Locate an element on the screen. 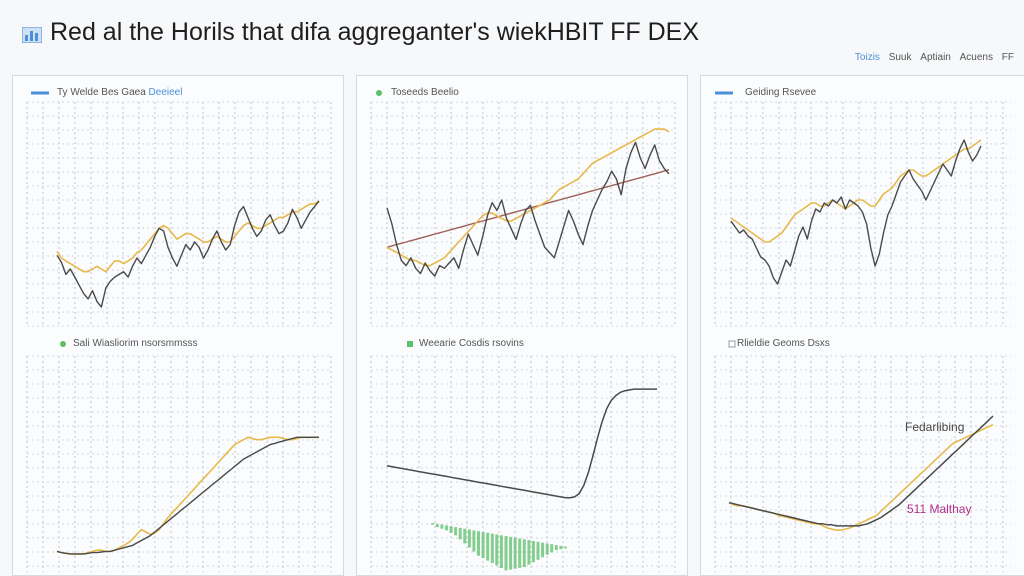  panel-1-bottom-grid is located at coordinates (179, 463).